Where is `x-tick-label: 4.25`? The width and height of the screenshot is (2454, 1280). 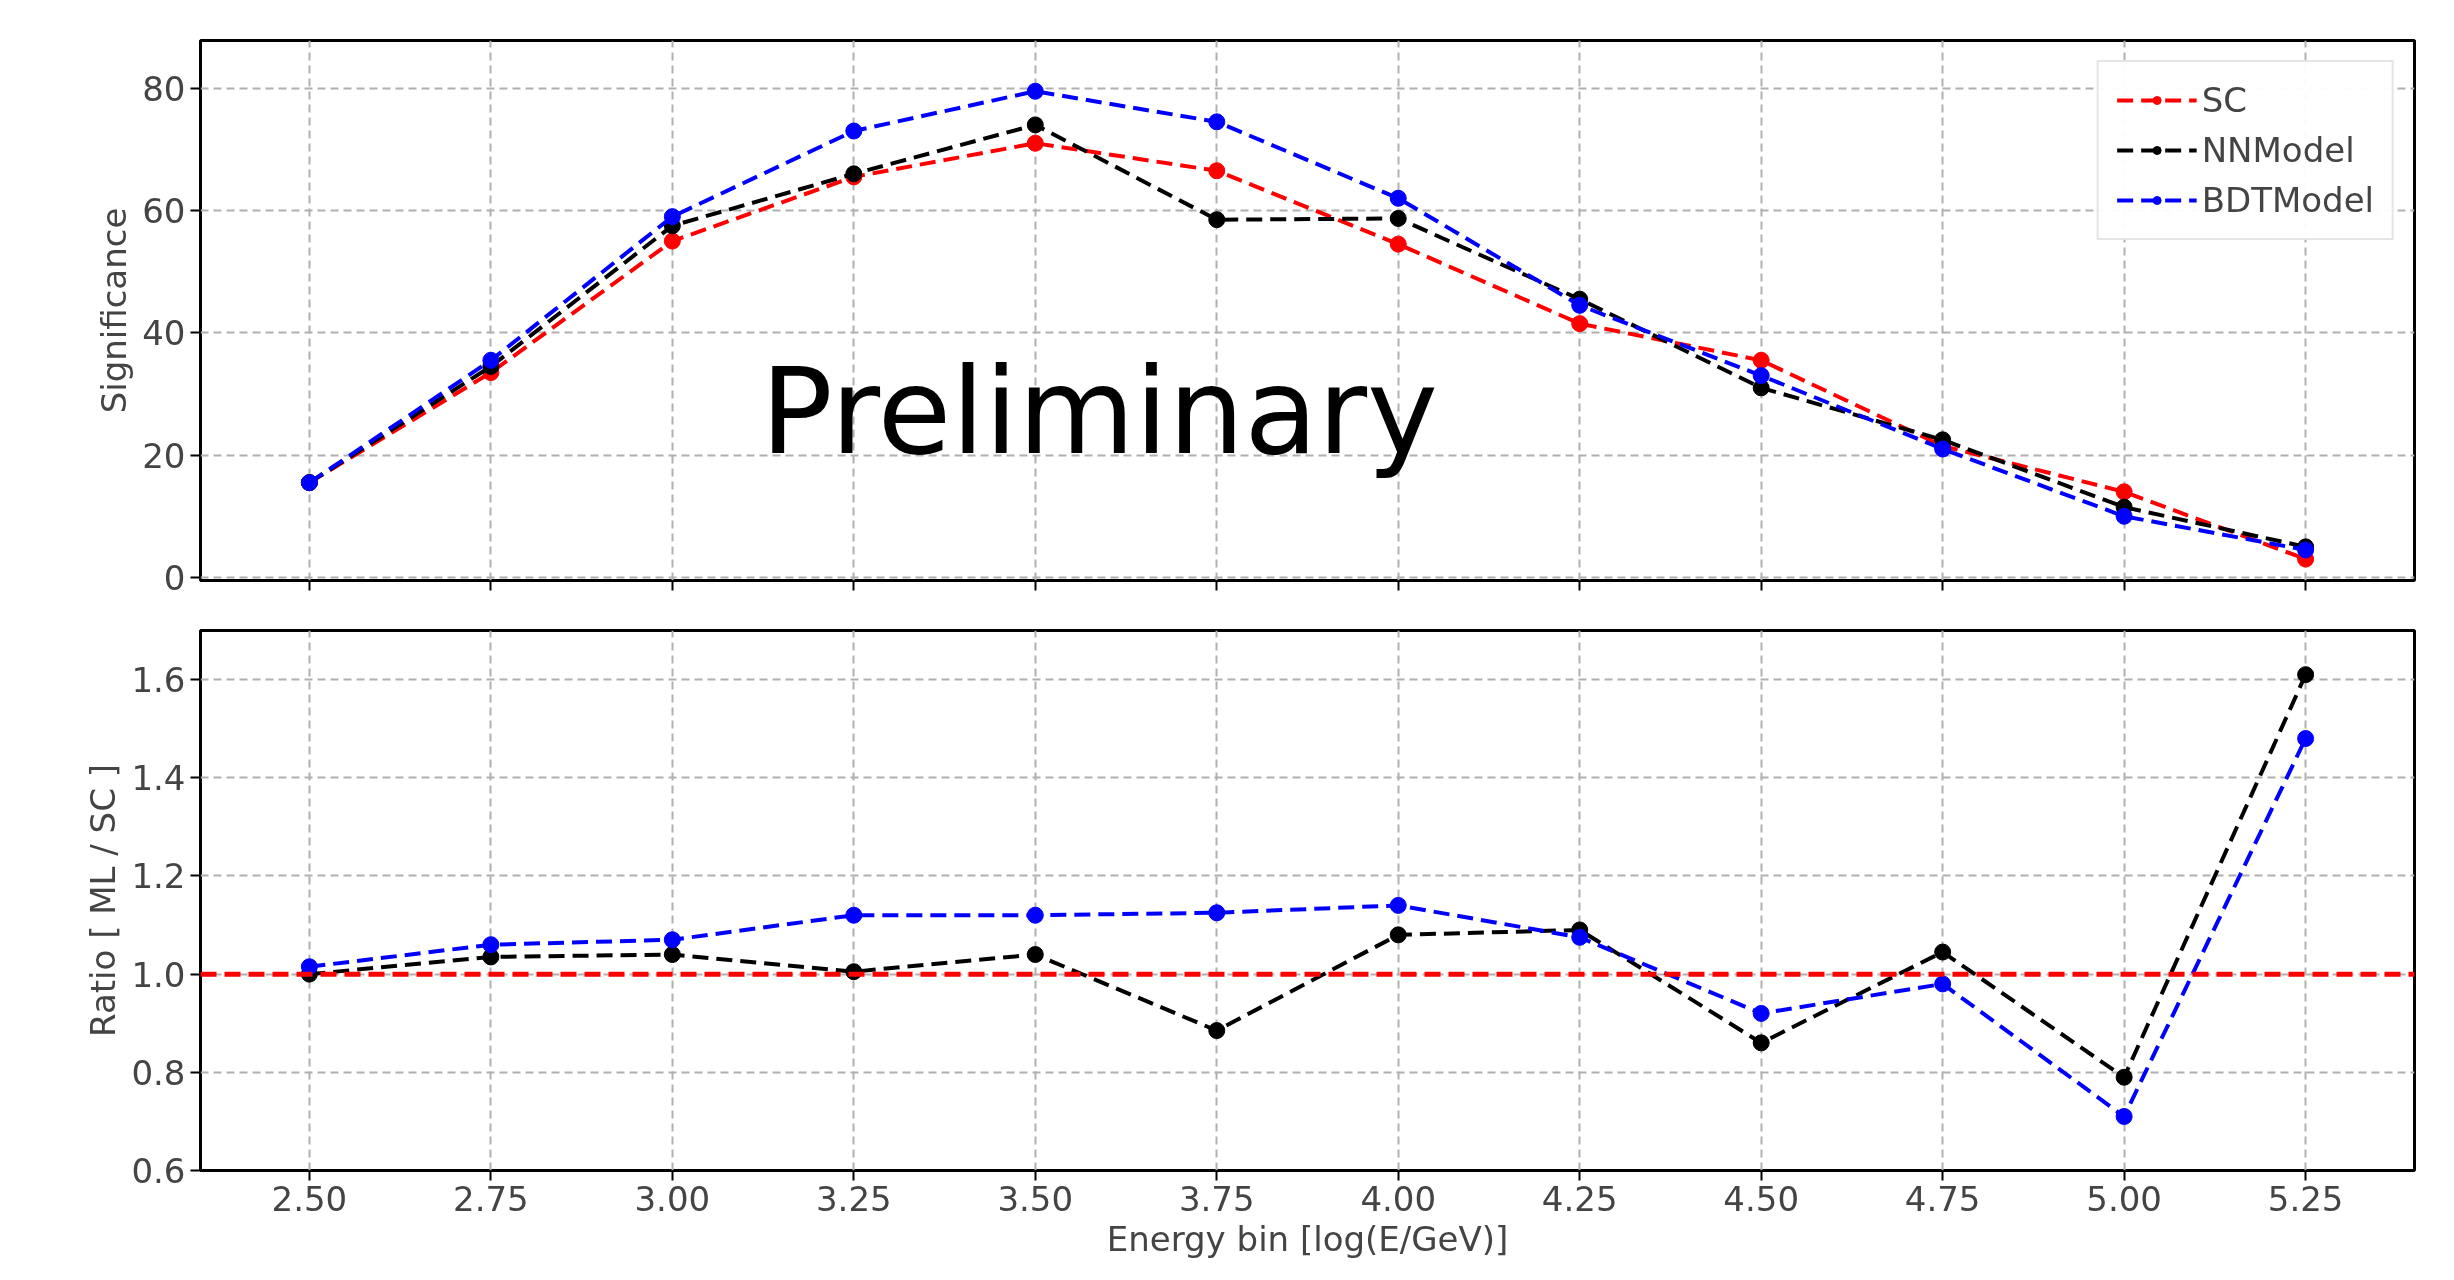 x-tick-label: 4.25 is located at coordinates (1579, 1198).